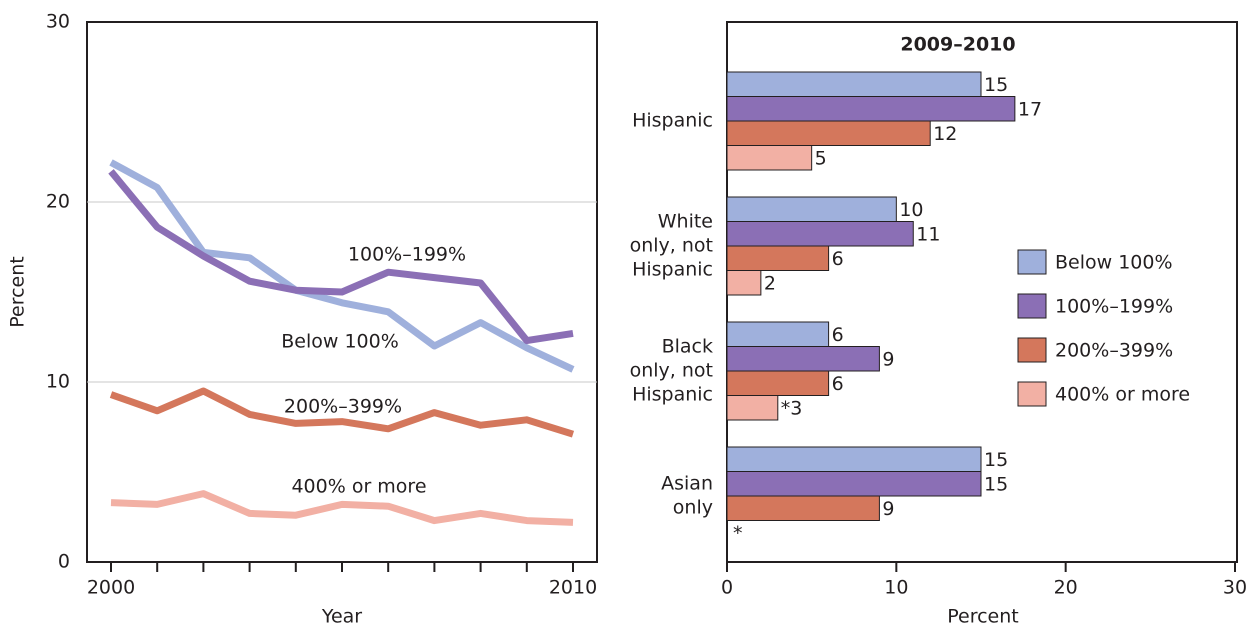 The image size is (1247, 628). I want to click on x-tick-label: 30, so click(1235, 588).